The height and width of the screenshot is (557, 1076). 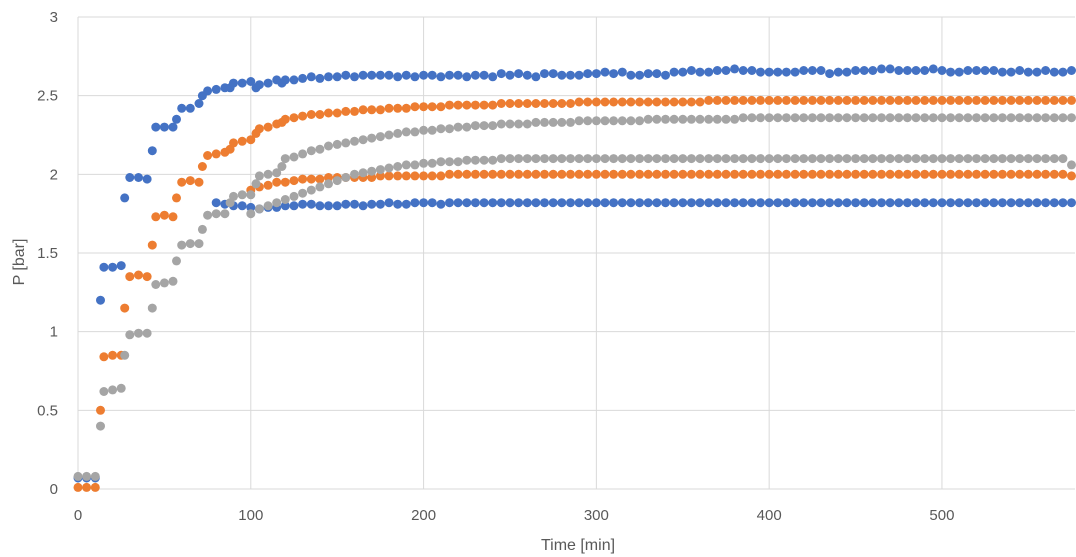 I want to click on x-tick-label: 400, so click(x=769, y=515).